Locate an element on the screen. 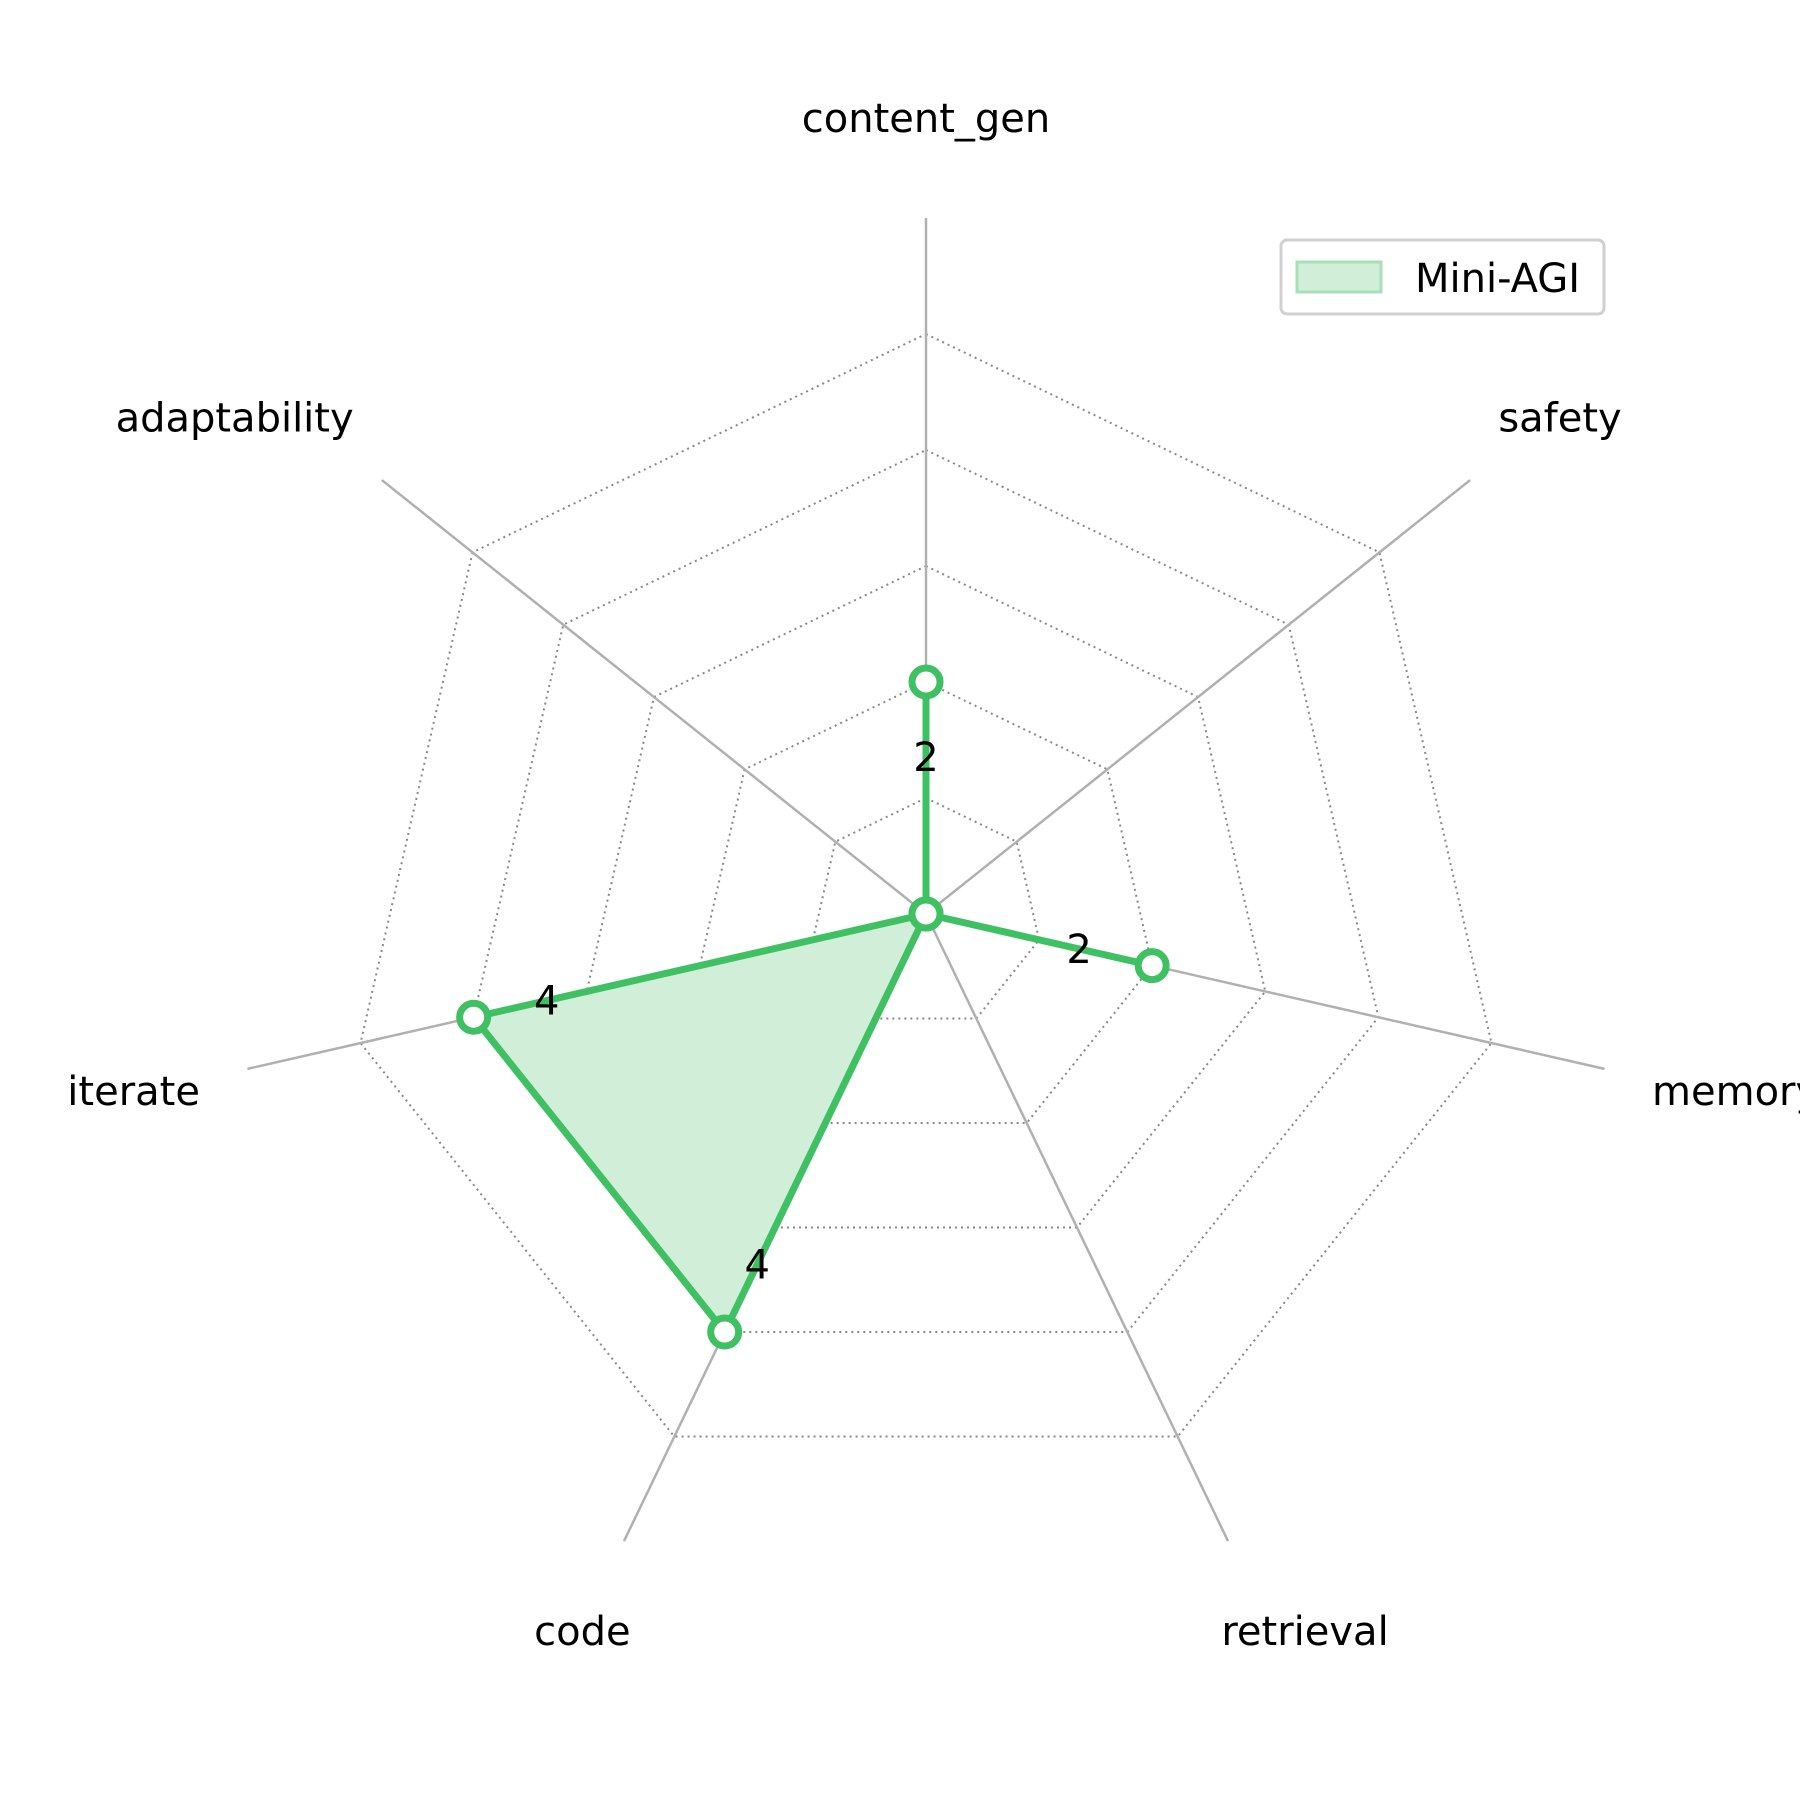 The height and width of the screenshot is (1800, 1800). data-point-memory is located at coordinates (1152, 966).